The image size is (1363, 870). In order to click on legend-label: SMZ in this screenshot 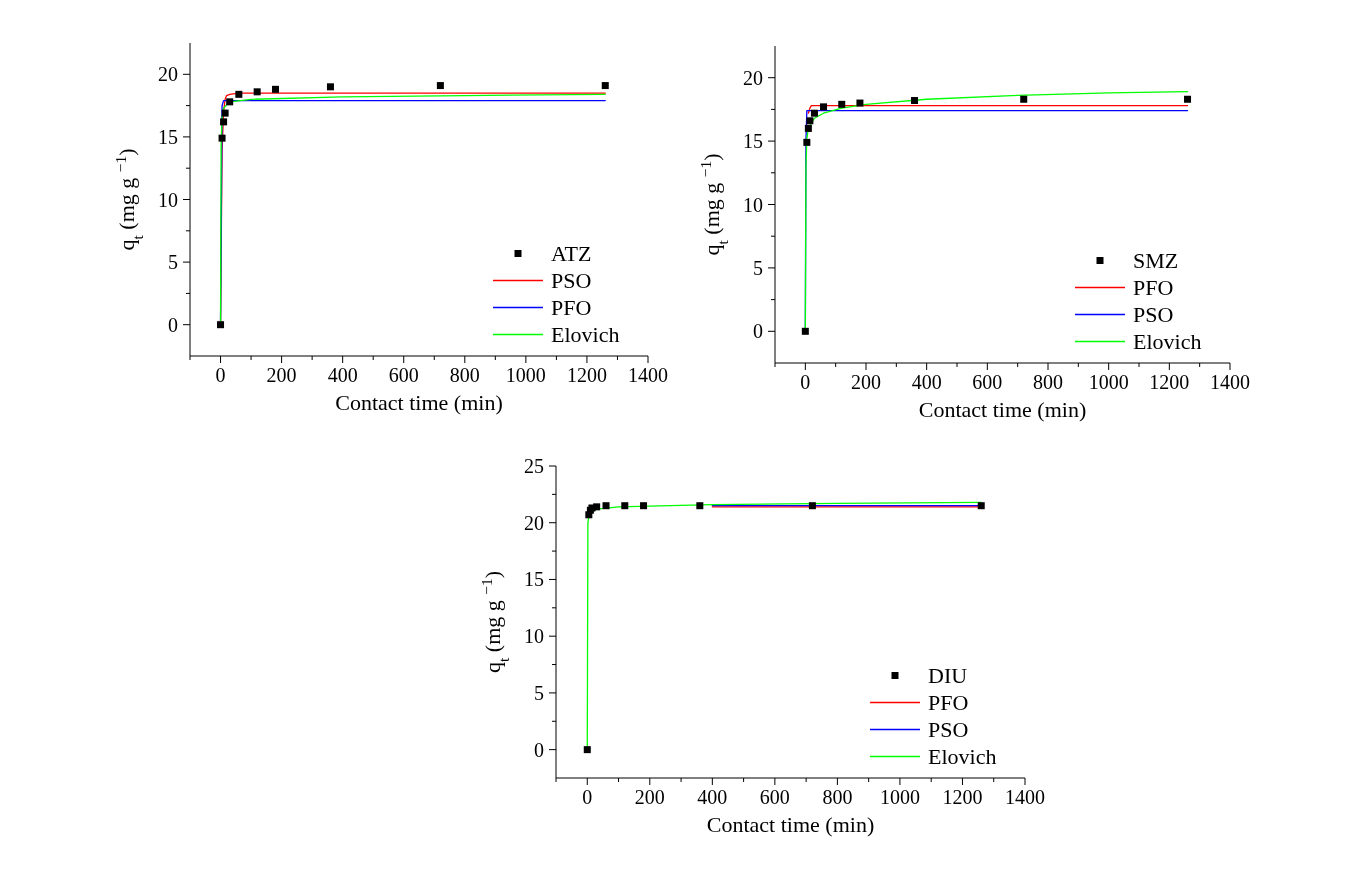, I will do `click(1156, 261)`.